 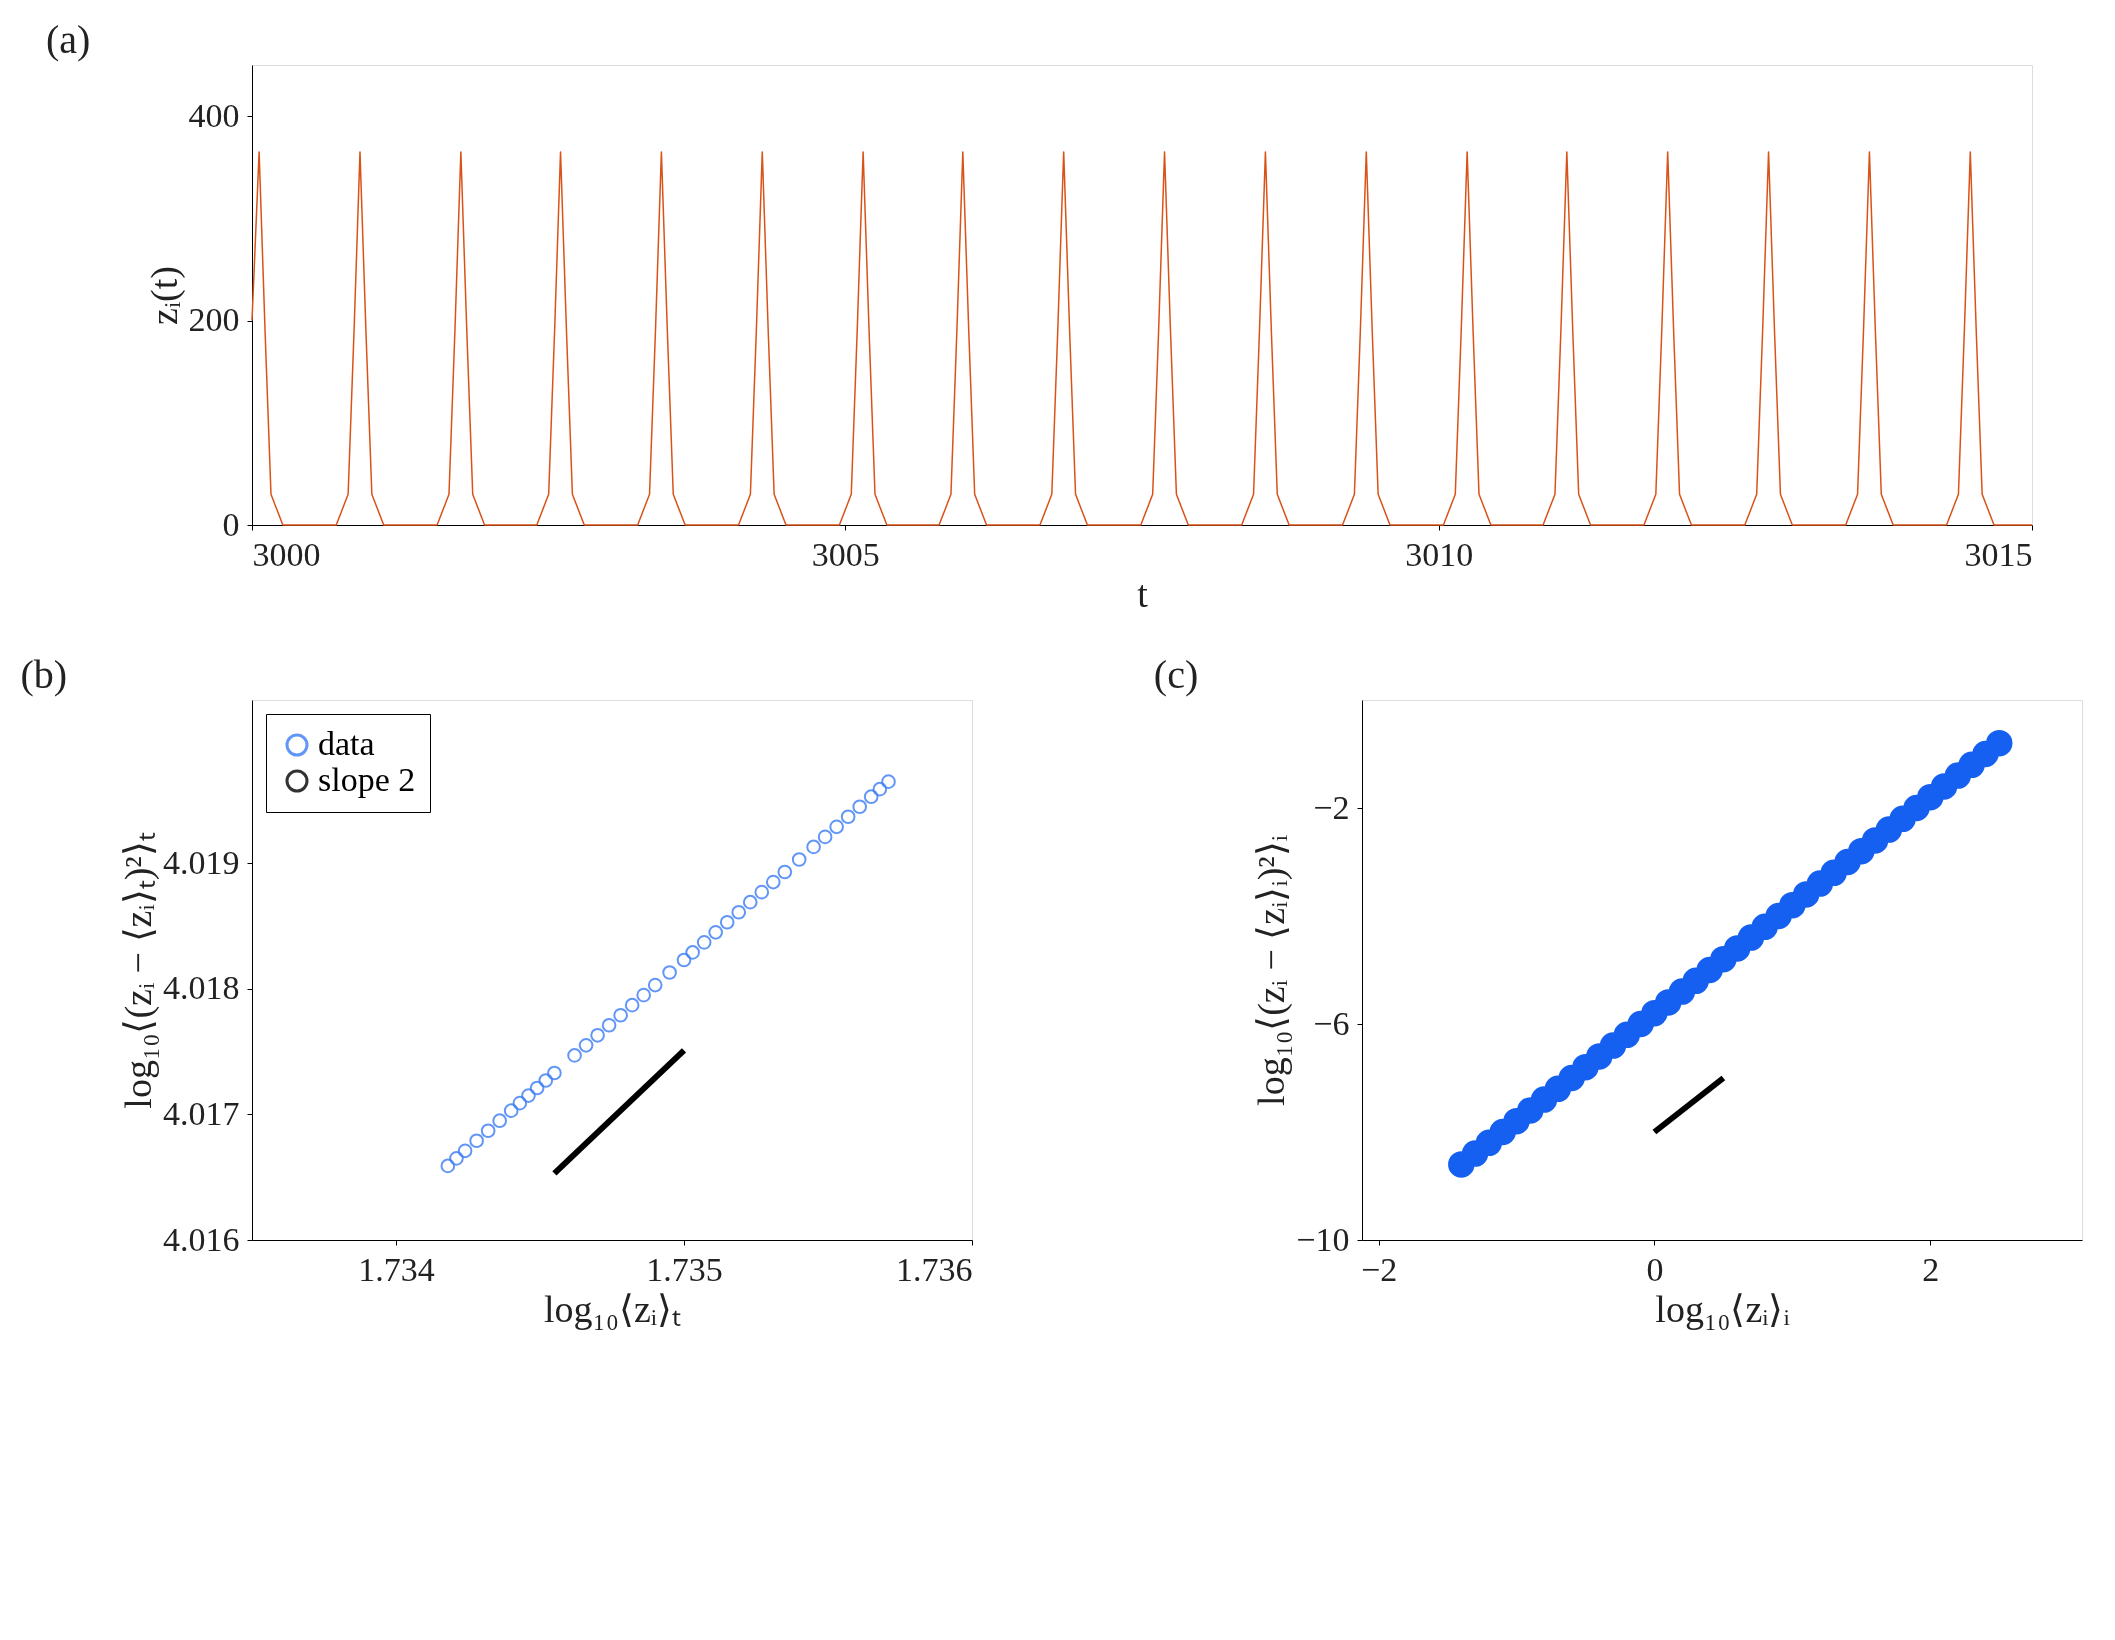 I want to click on x-tick-label: 1.734, so click(x=396, y=1269).